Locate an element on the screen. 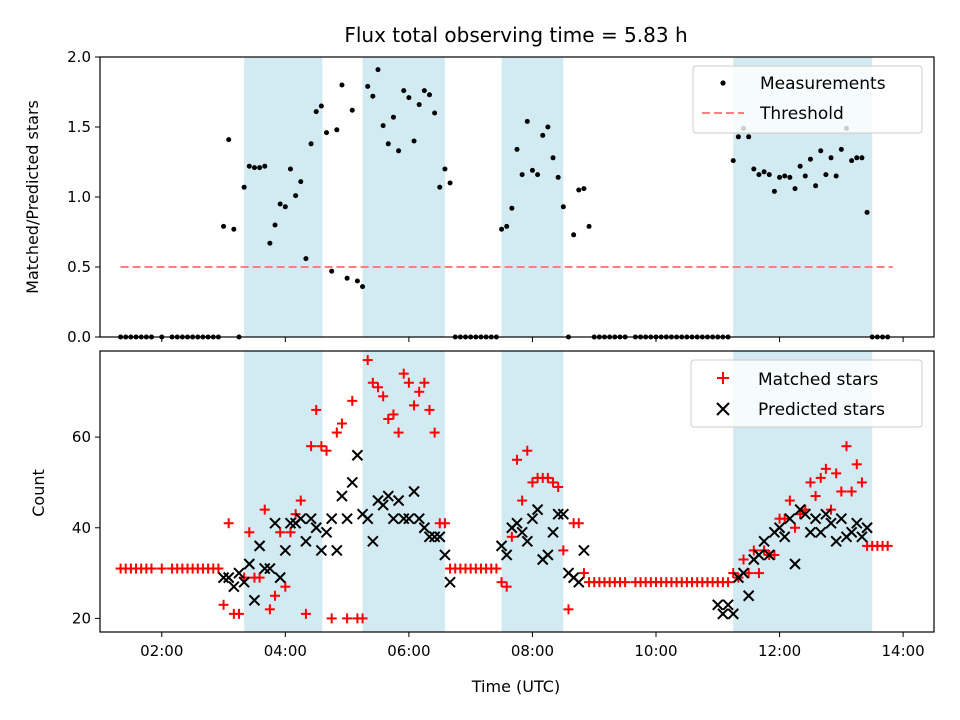 This screenshot has width=960, height=720. top-y-tick-label: 2.0 is located at coordinates (79, 57).